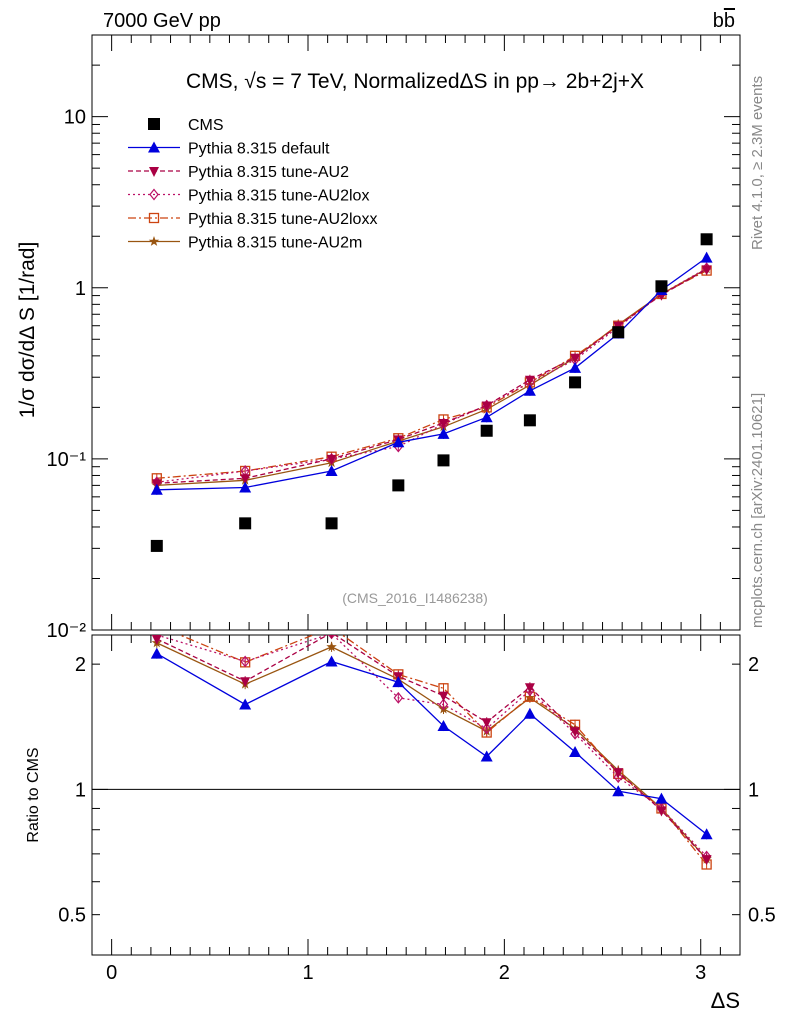  I want to click on legend-label-au2: Pythia 8.315 tune-AU2, so click(268, 172).